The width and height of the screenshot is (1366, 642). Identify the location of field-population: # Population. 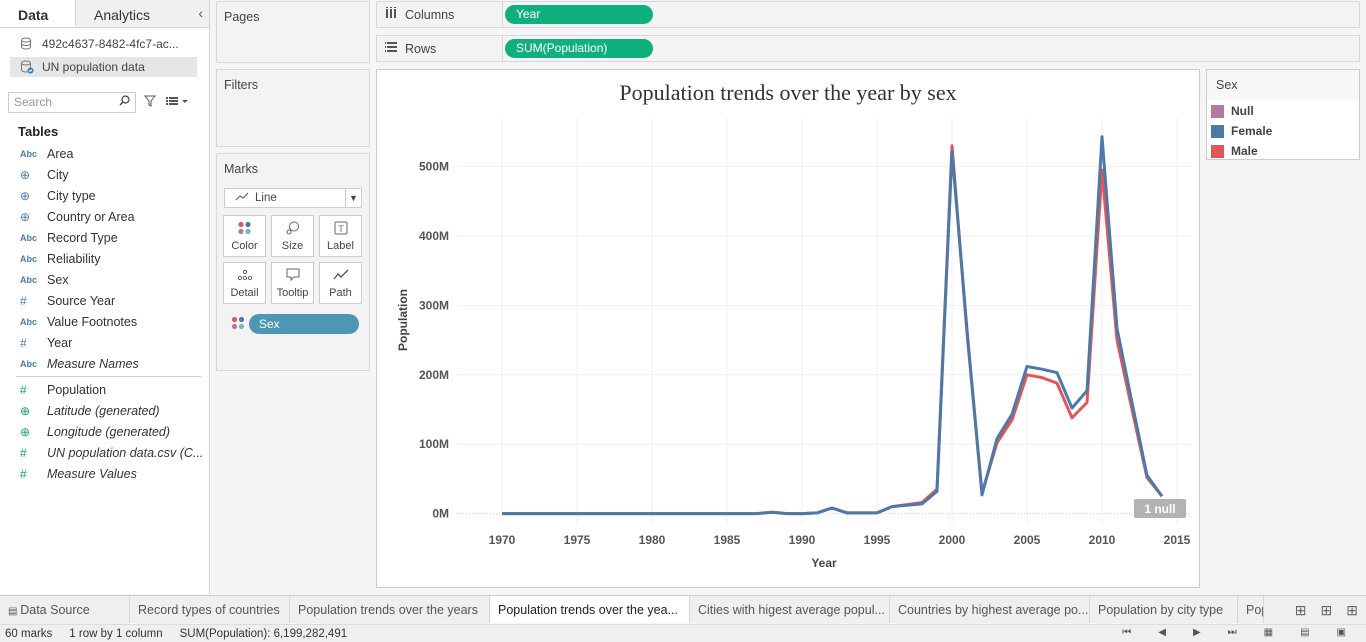
(104, 389).